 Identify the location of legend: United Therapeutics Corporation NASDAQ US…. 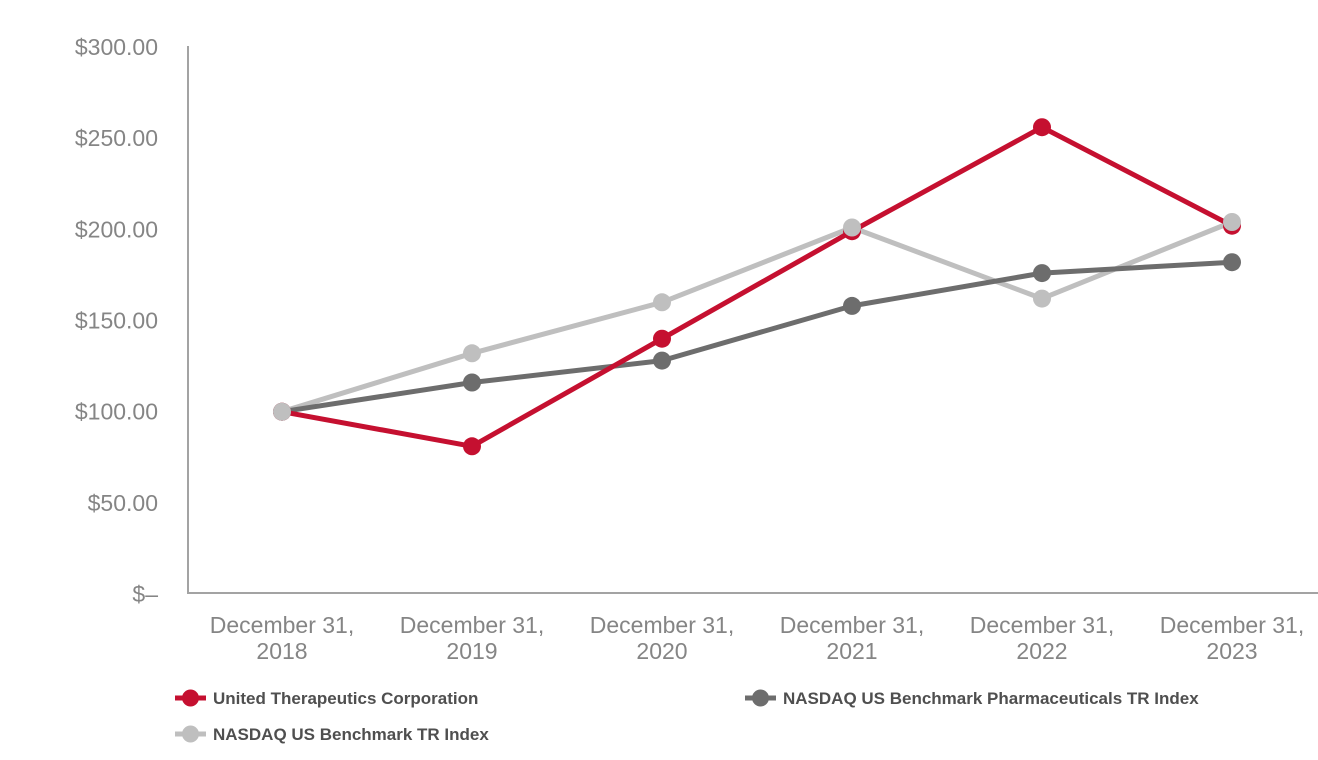
(687, 716).